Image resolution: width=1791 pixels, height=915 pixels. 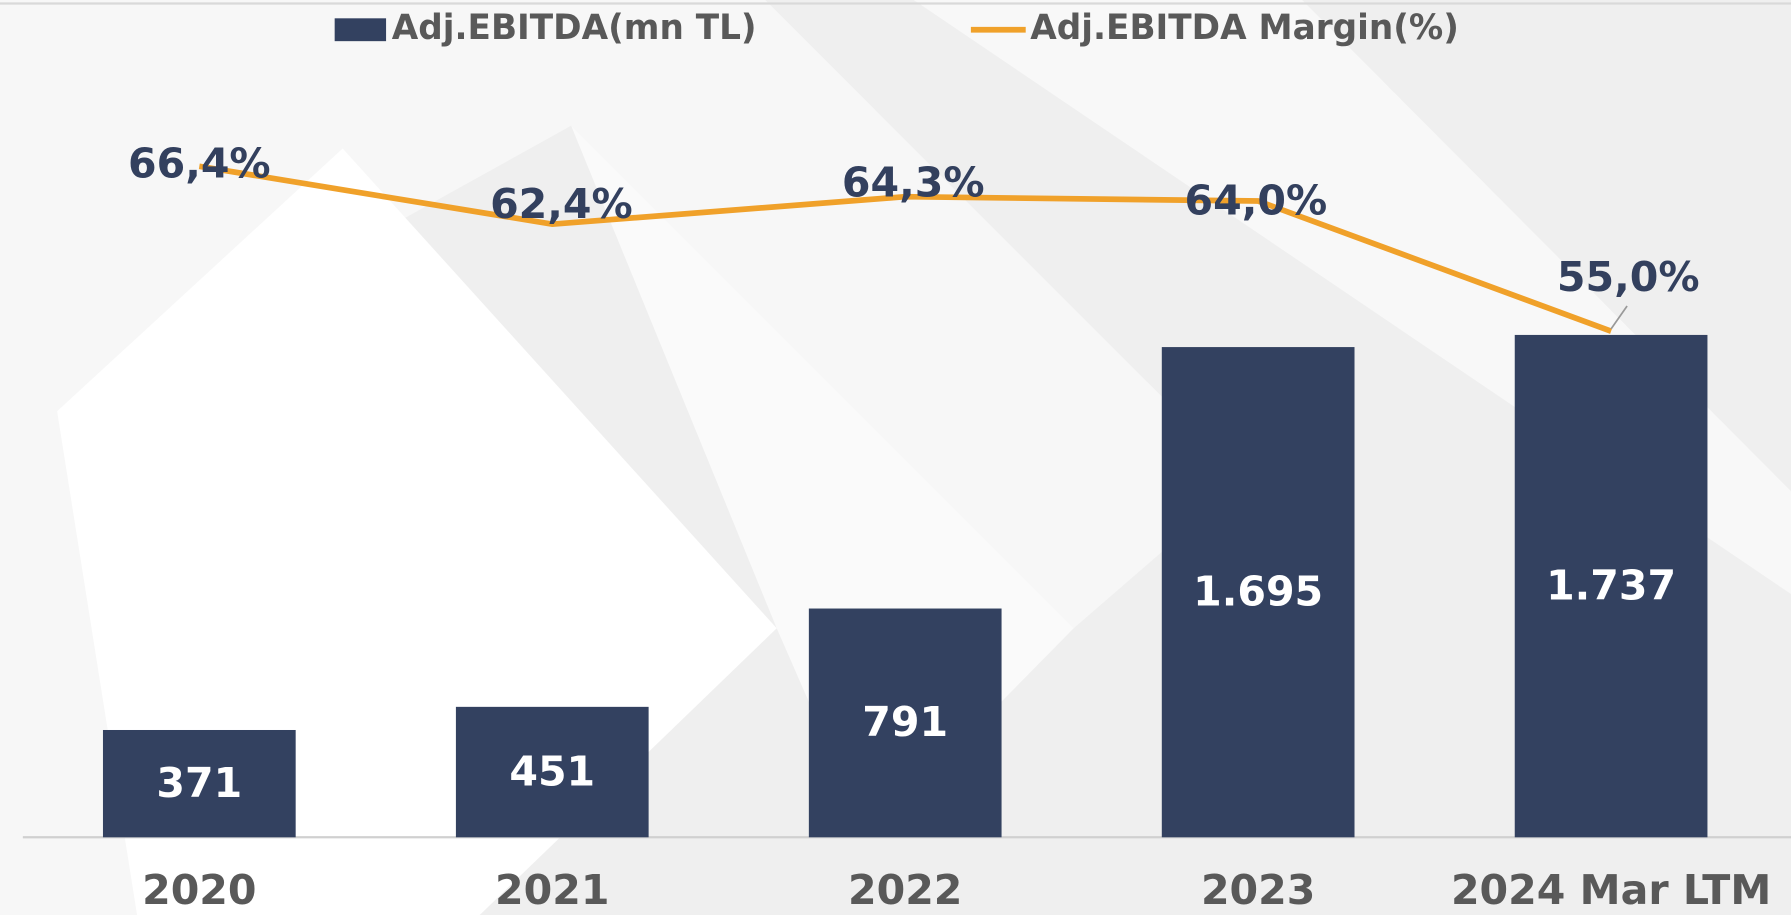 I want to click on bar-value-label: 1.737, so click(x=1611, y=585).